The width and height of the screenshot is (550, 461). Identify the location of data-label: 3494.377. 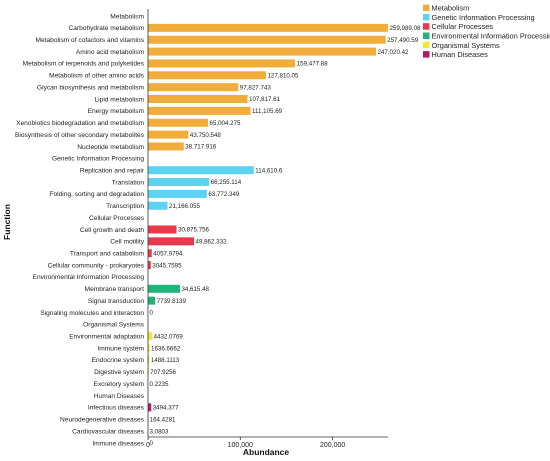
(166, 408).